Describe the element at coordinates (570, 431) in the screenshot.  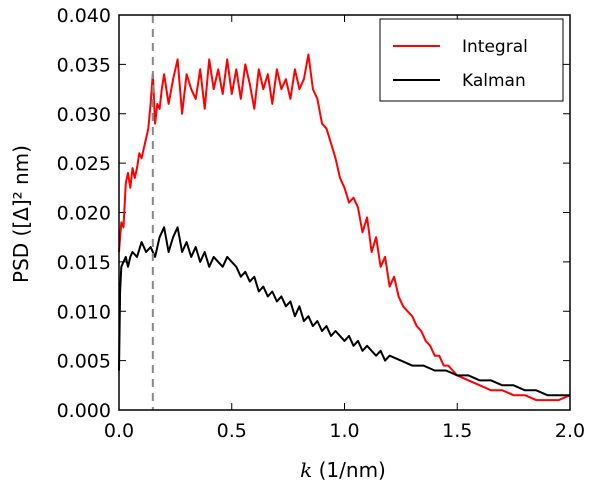
I see `x-tick-label: 2.0` at that location.